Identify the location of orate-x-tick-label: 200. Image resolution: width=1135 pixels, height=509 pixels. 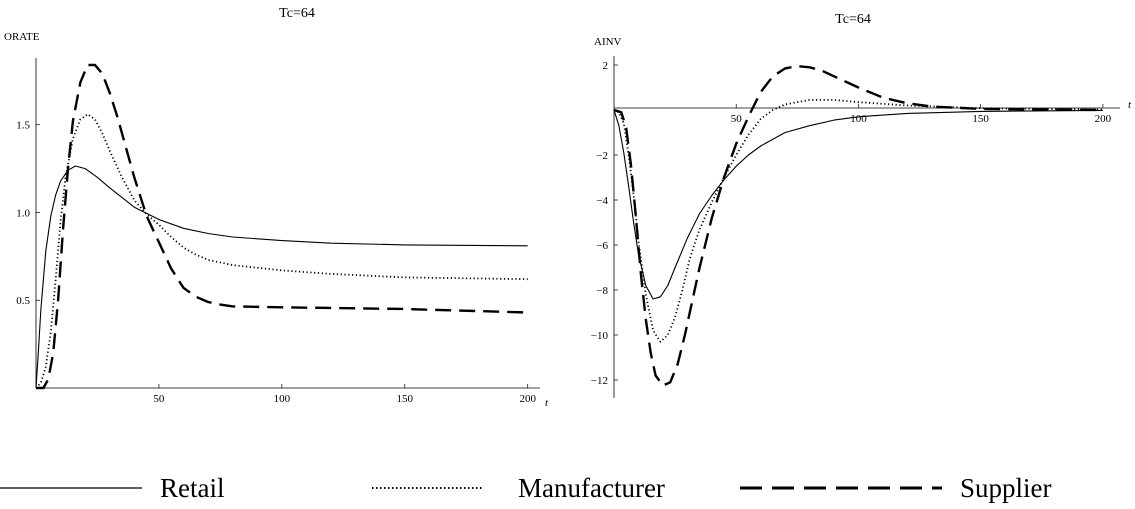
(527, 399).